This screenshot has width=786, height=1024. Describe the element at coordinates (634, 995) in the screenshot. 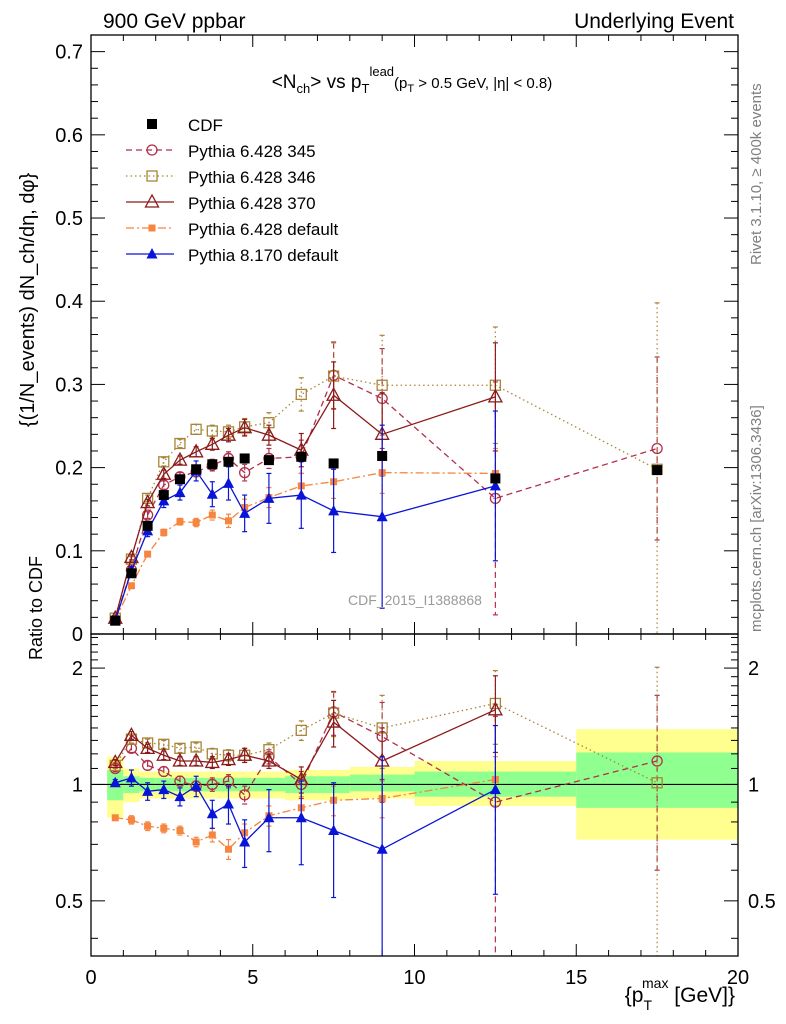

I see `x-axis-label-part: {p` at that location.